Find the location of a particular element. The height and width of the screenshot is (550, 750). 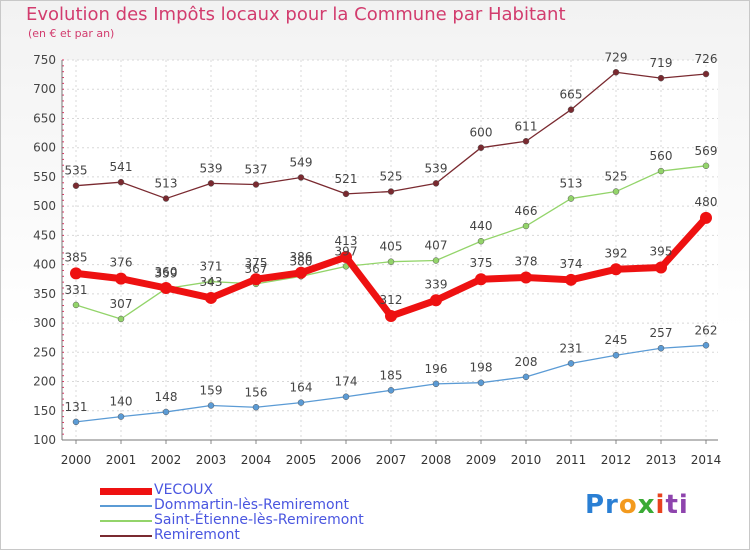

data-label-dommartin-l-s-remiremont: 208 is located at coordinates (526, 362).